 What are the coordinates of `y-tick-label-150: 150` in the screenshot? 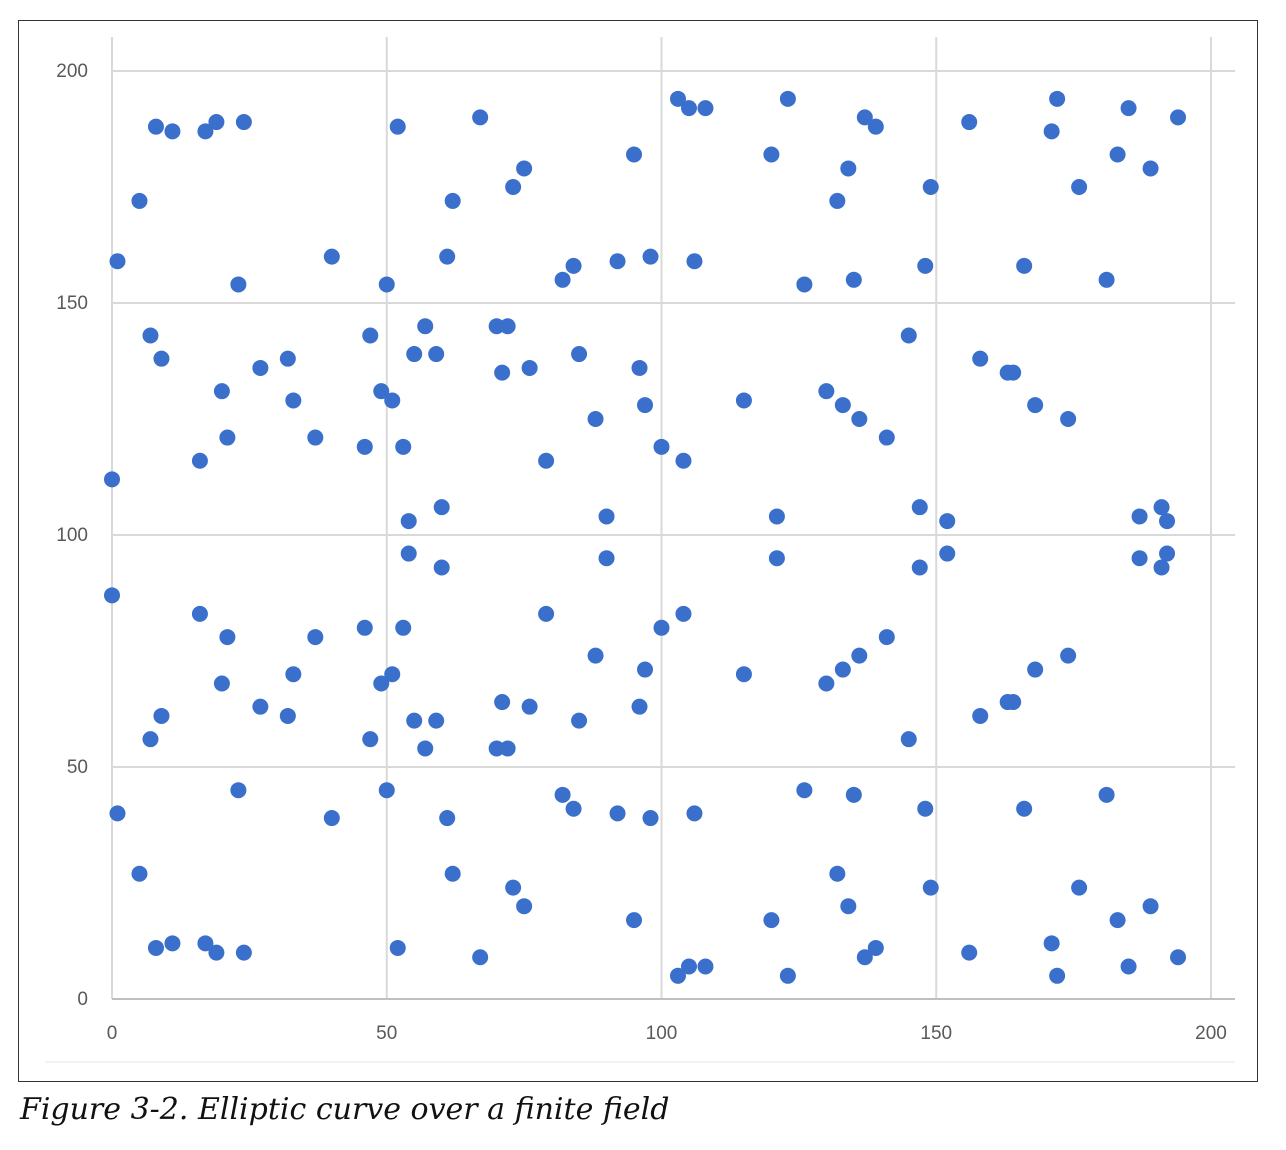 It's located at (72, 303).